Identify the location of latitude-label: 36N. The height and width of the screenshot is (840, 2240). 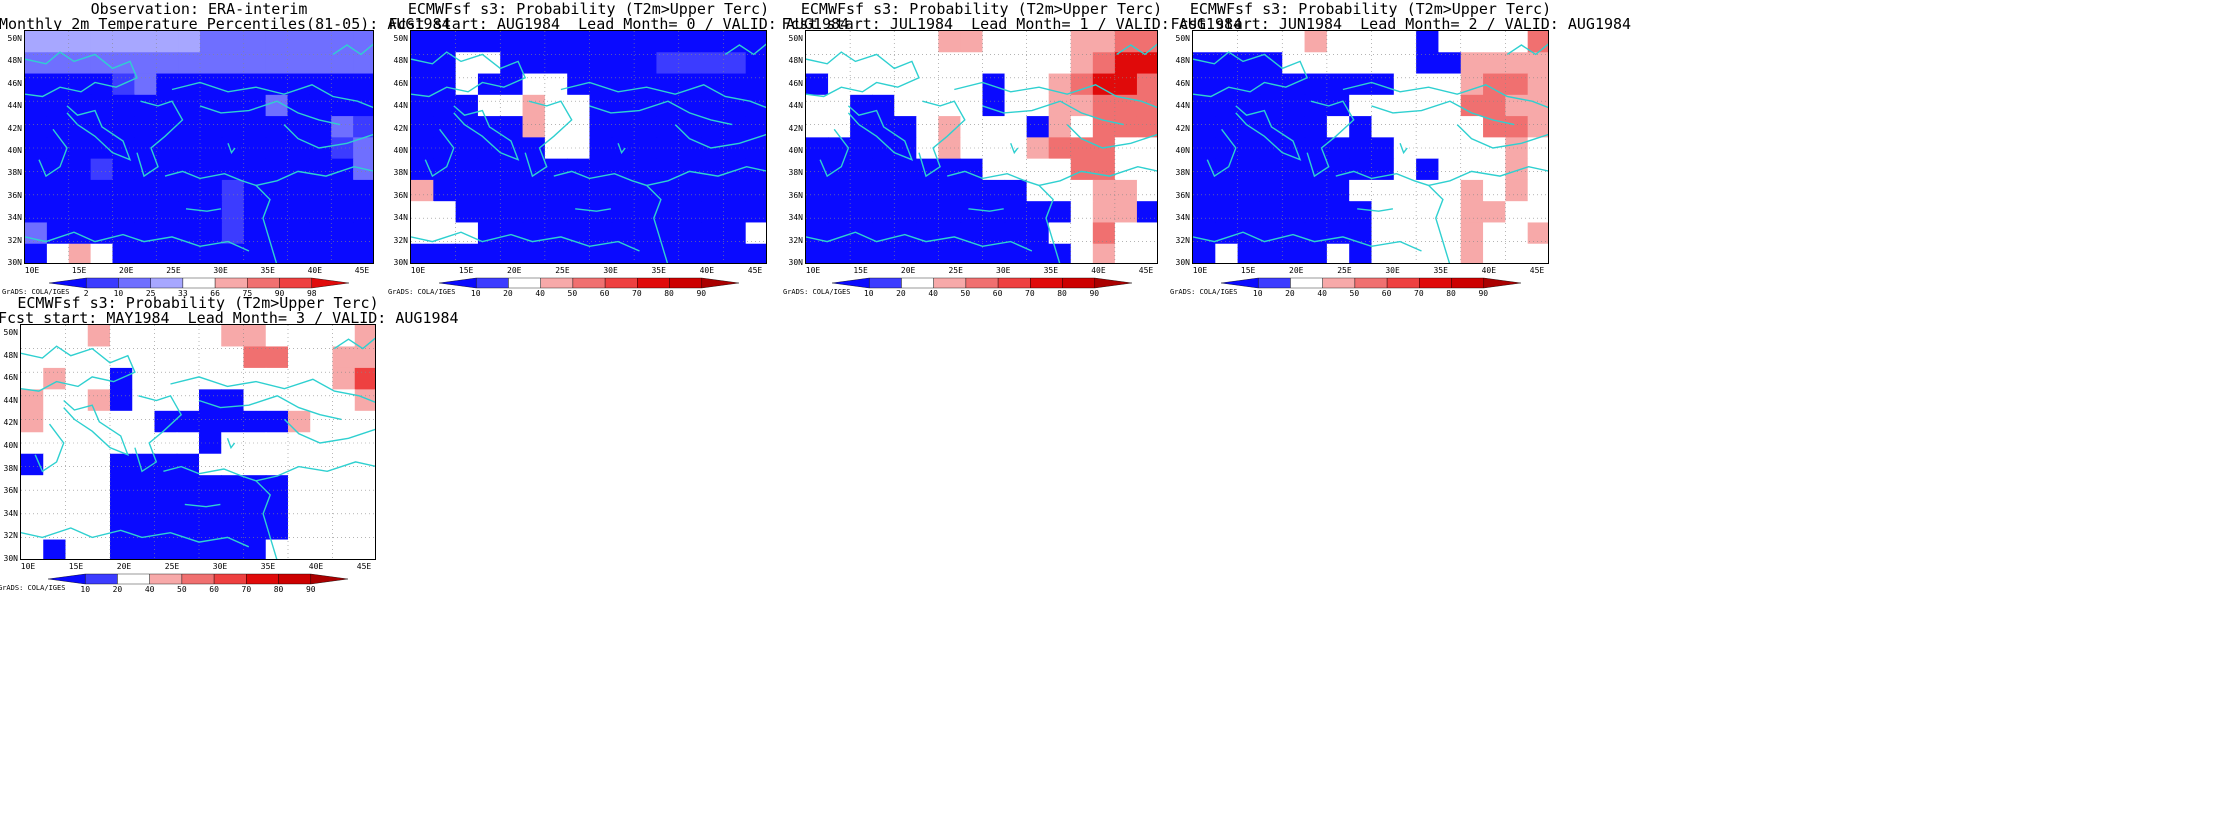
(795, 195).